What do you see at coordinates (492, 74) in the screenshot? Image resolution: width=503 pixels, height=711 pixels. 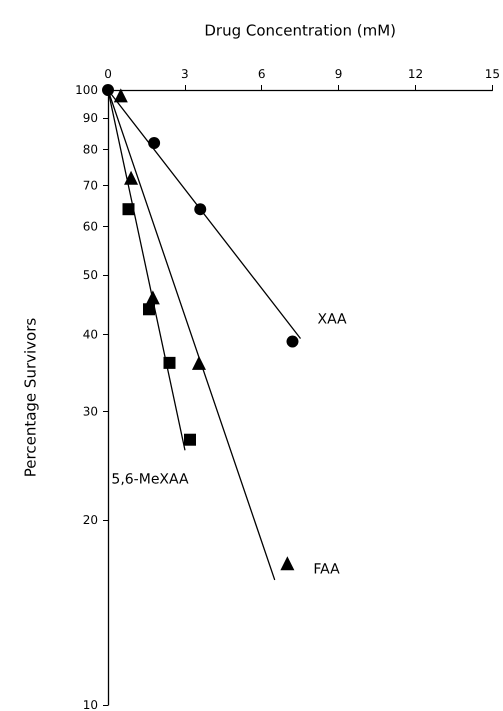 I see `x-tick-label: 15` at bounding box center [492, 74].